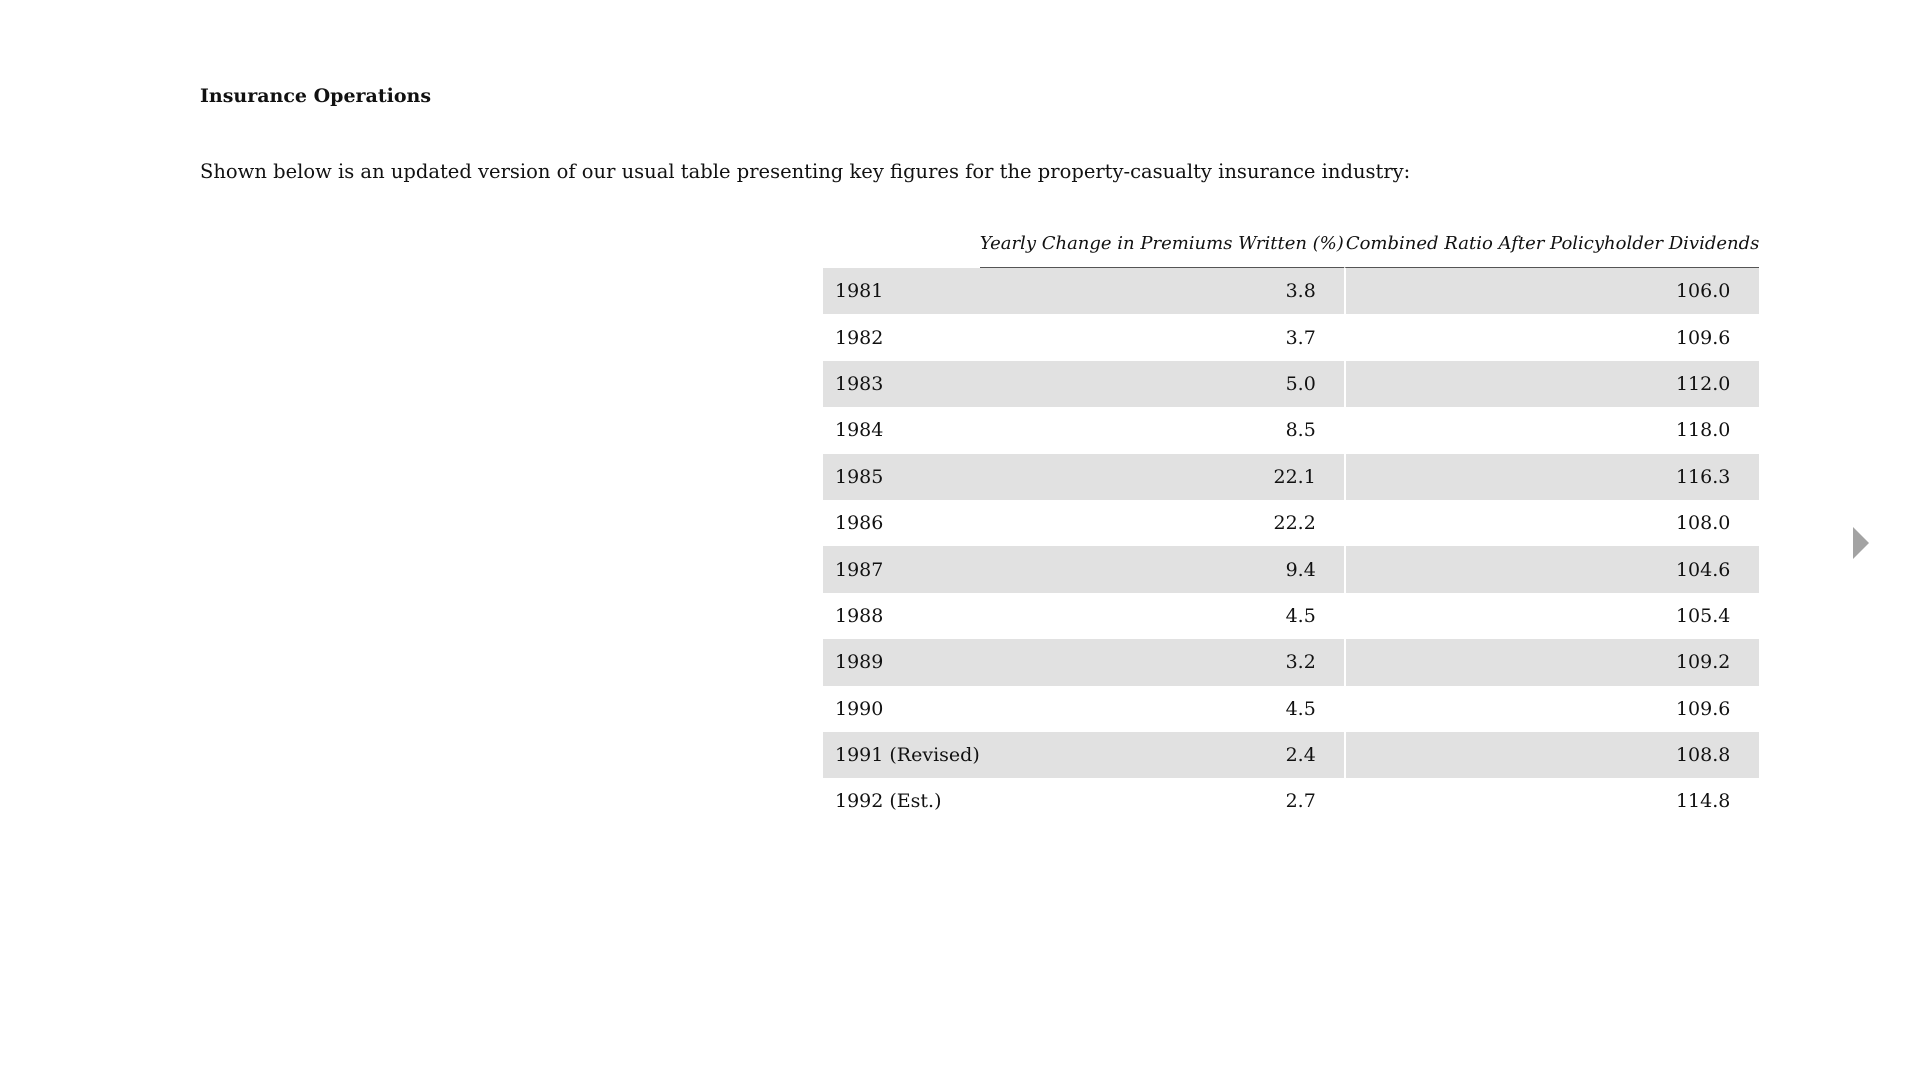 The width and height of the screenshot is (1920, 1080). I want to click on table-row: 1991 (Revised) 2.4 108.8, so click(1291, 755).